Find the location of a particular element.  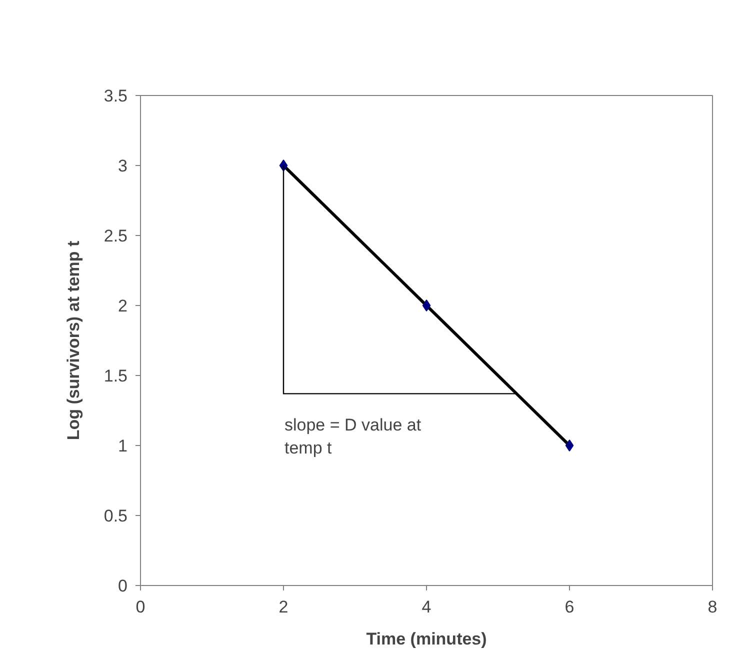

x-tick-label: 0 is located at coordinates (141, 607).